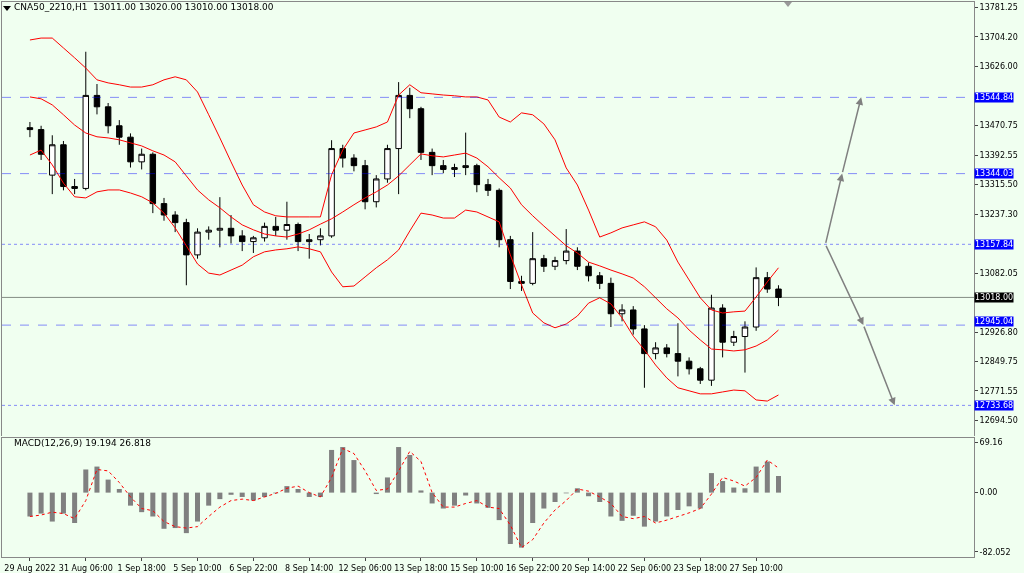  Describe the element at coordinates (994, 321) in the screenshot. I see `ref-line-label: 12945.04` at that location.